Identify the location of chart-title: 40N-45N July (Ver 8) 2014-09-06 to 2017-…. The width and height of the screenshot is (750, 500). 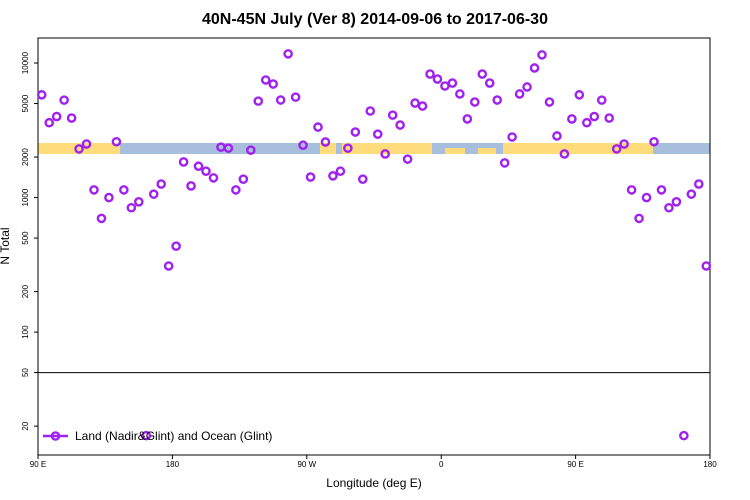
(375, 19).